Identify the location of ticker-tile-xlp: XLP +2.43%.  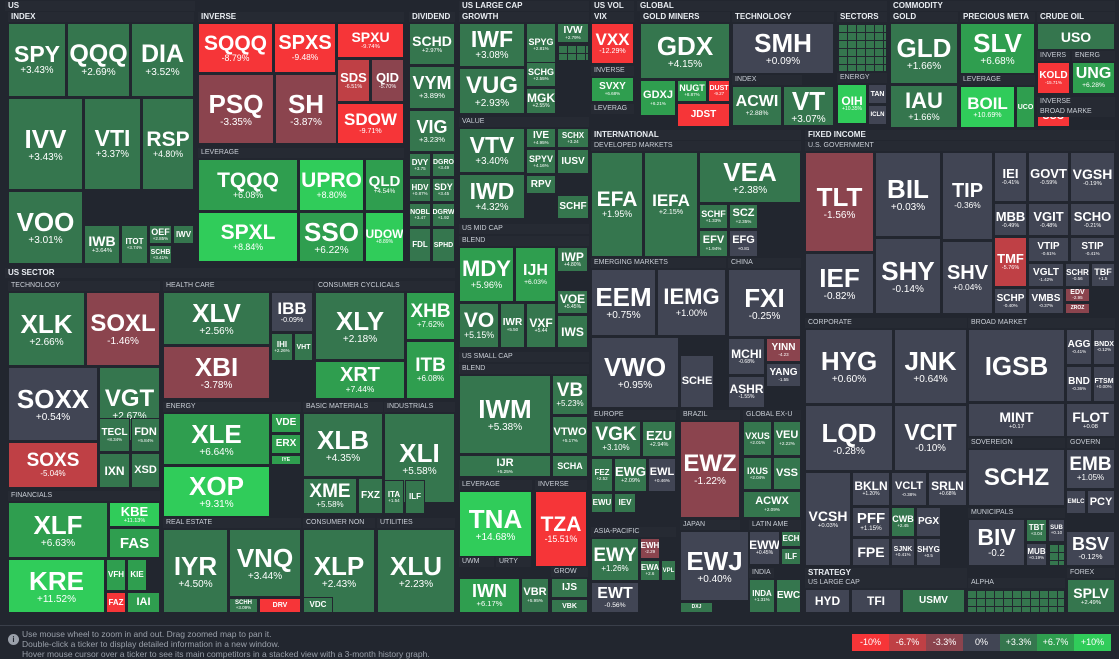
(339, 571).